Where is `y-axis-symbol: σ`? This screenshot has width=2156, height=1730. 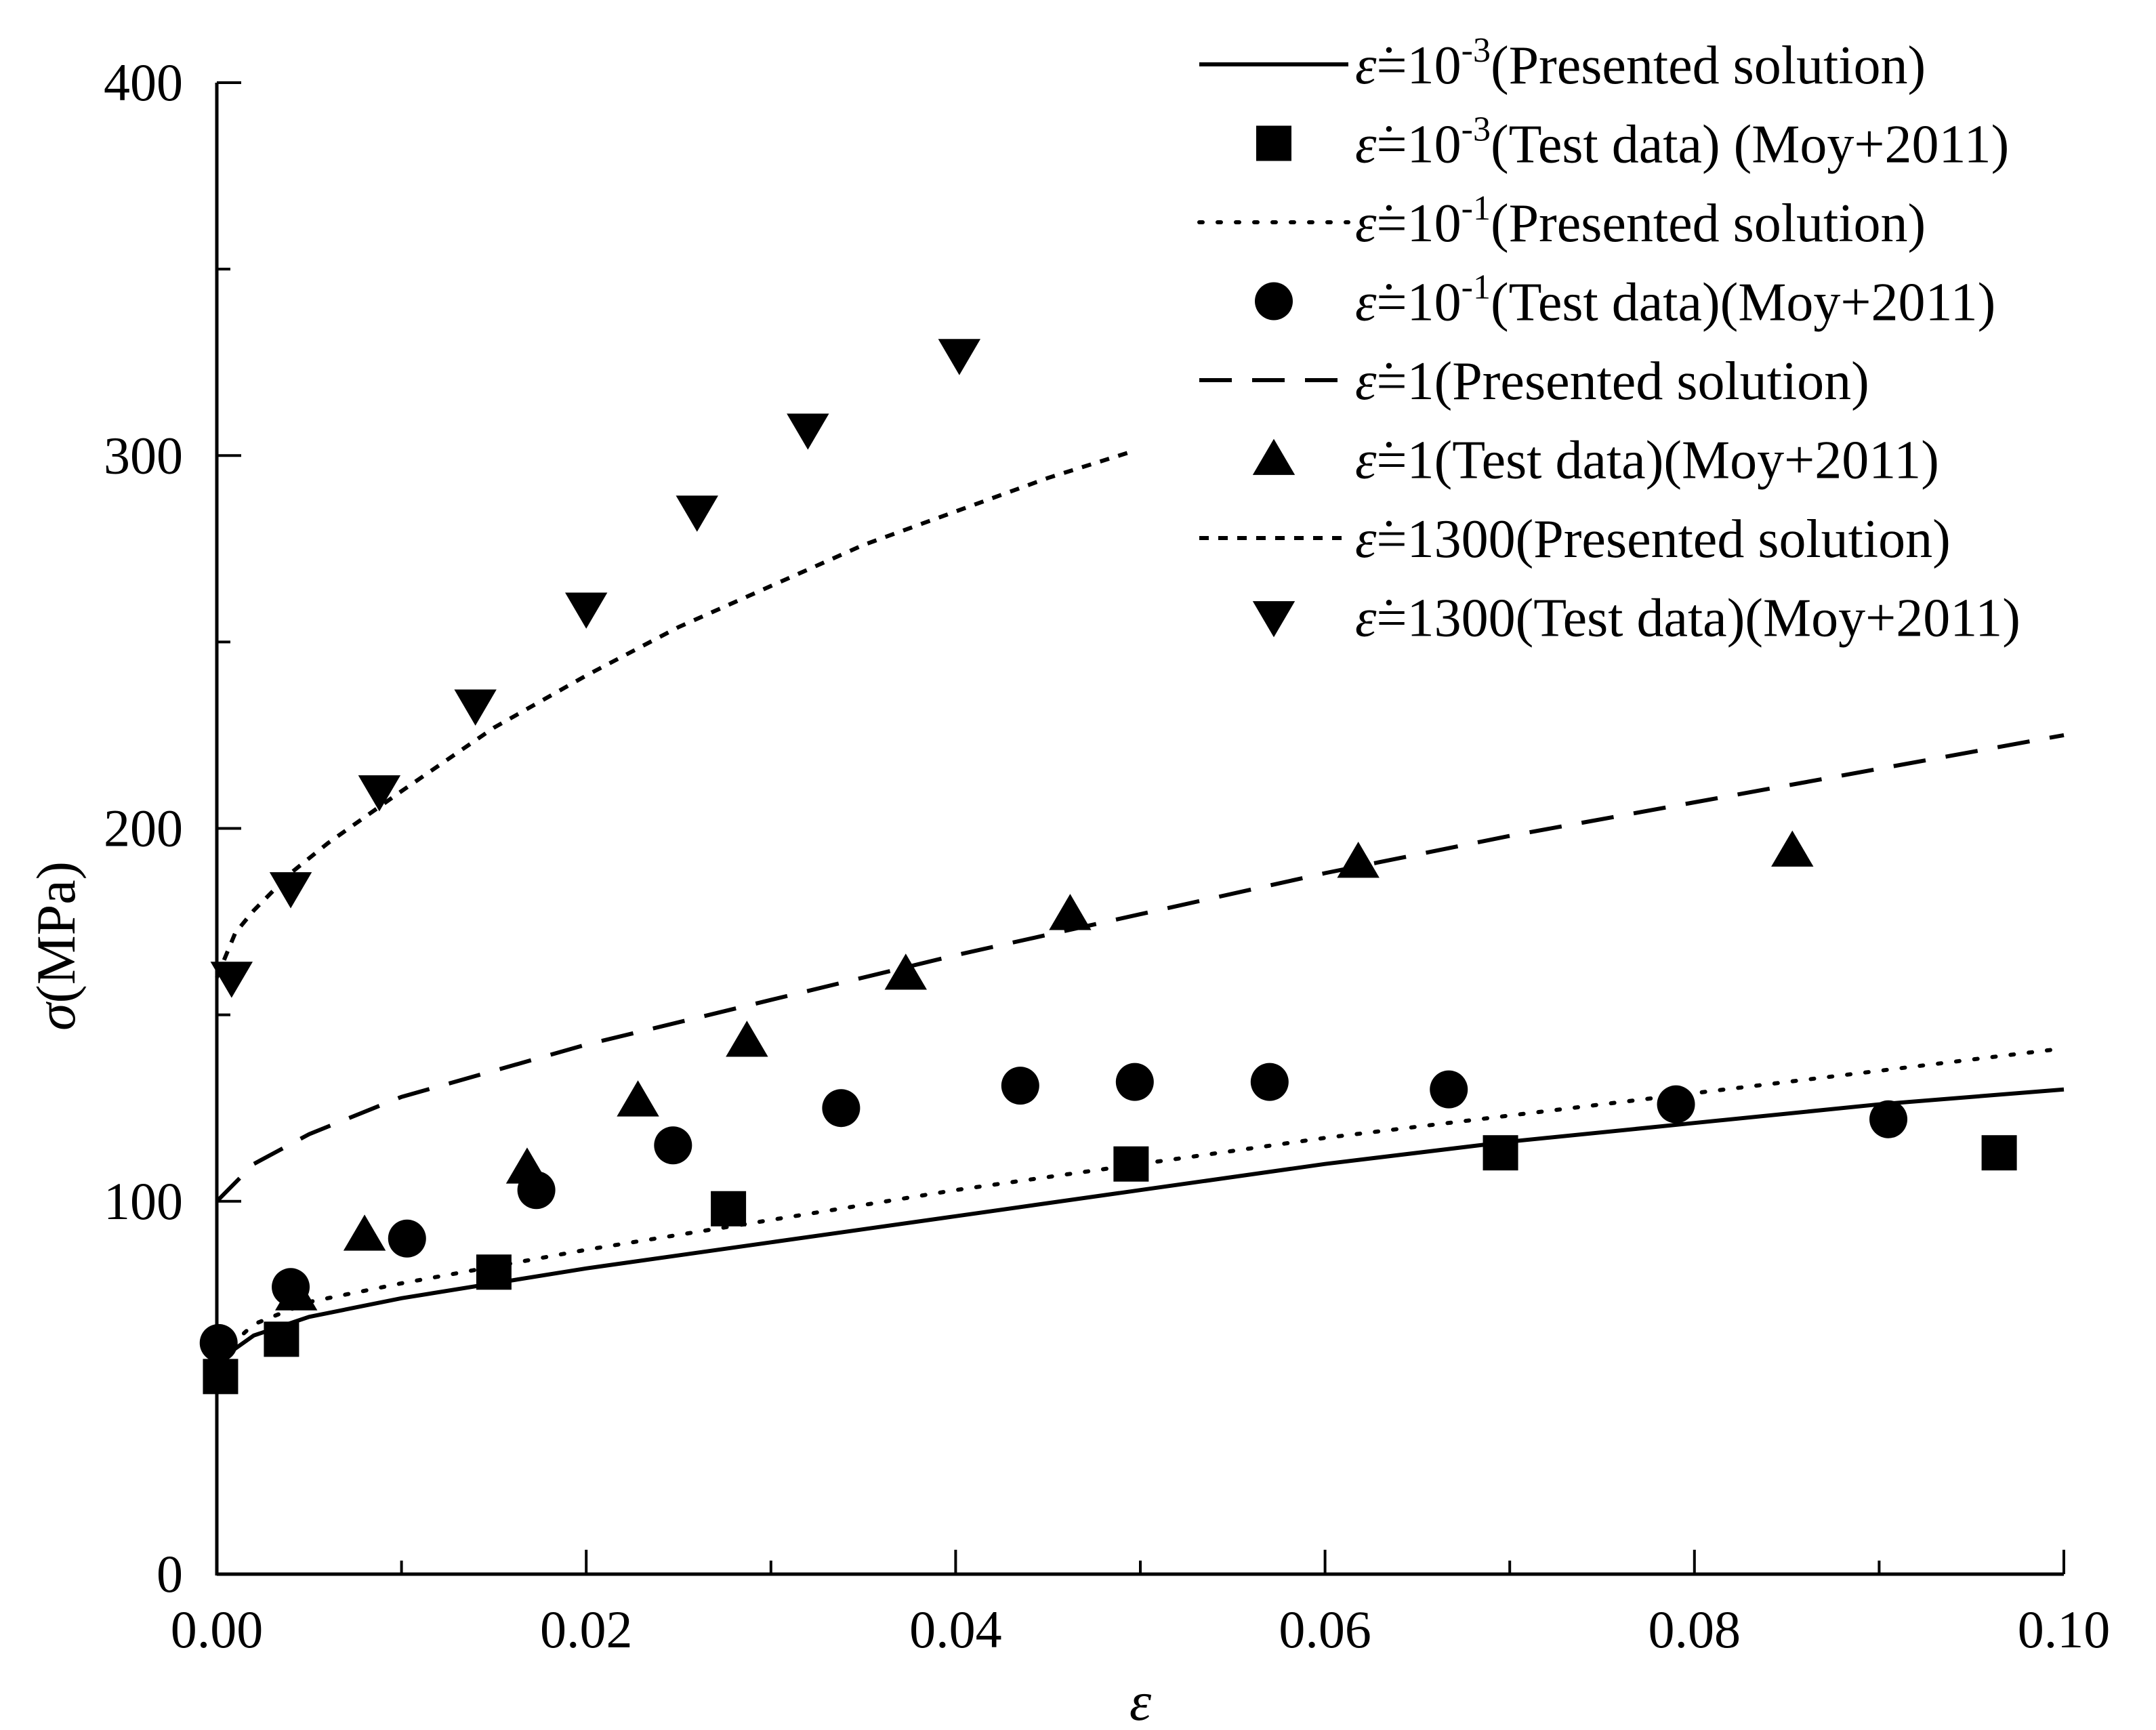
y-axis-symbol: σ is located at coordinates (56, 1016).